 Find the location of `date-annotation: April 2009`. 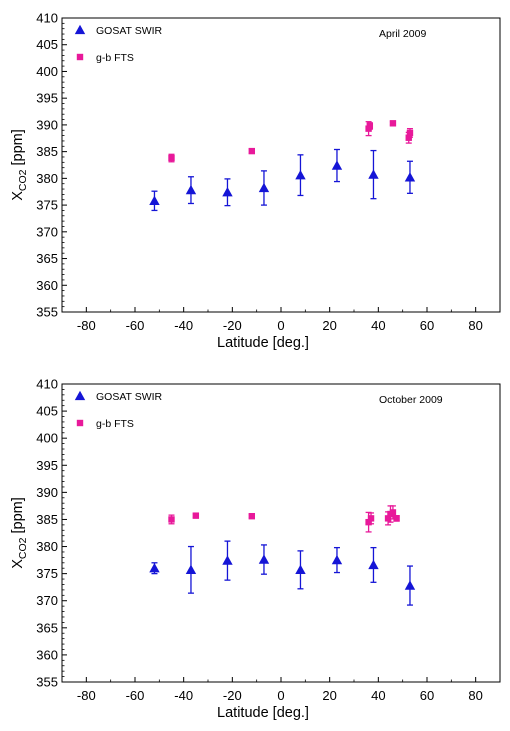

date-annotation: April 2009 is located at coordinates (402, 34).